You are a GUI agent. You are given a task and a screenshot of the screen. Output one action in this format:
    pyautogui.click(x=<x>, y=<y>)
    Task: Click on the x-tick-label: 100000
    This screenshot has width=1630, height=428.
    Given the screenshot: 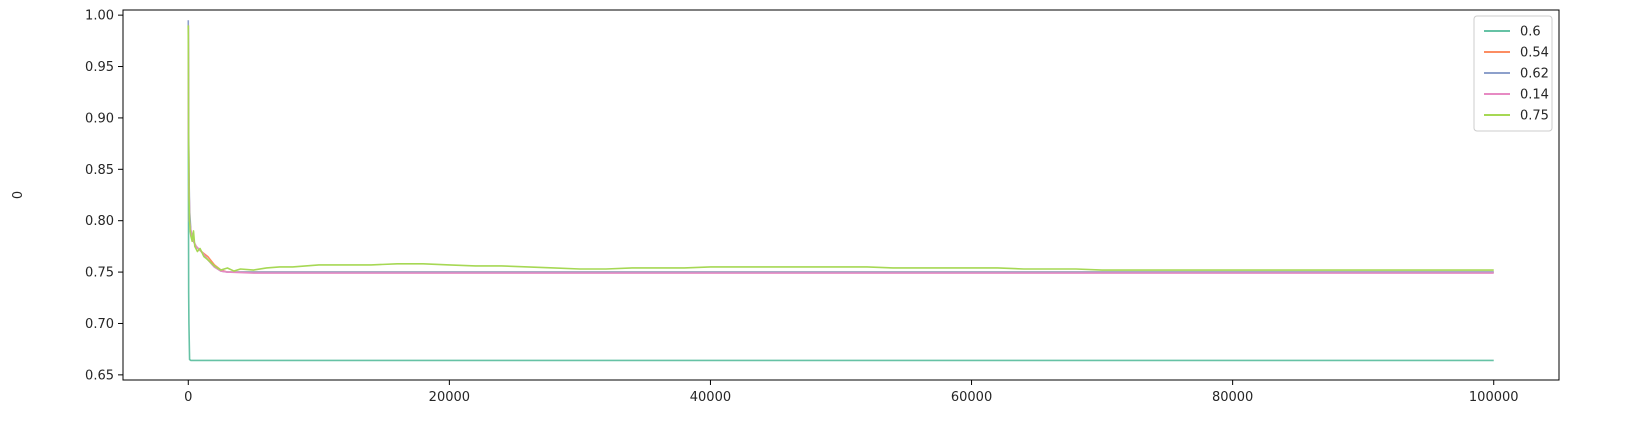 What is the action you would take?
    pyautogui.click(x=1494, y=397)
    